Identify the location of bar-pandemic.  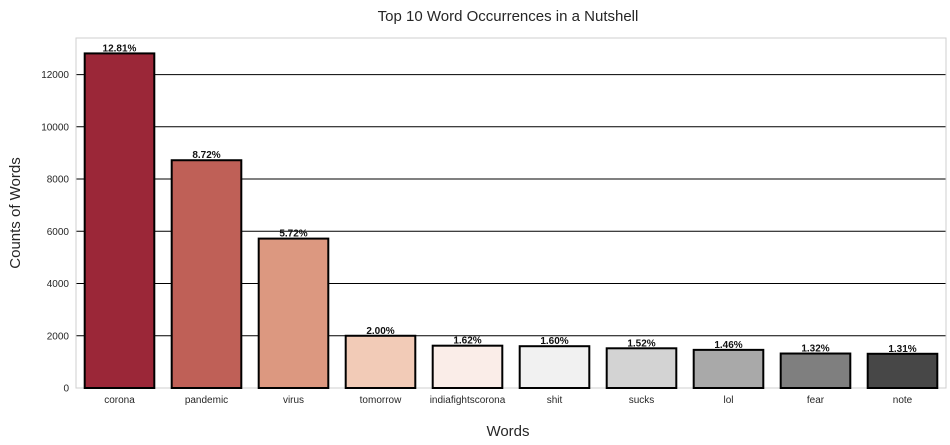
(206, 274).